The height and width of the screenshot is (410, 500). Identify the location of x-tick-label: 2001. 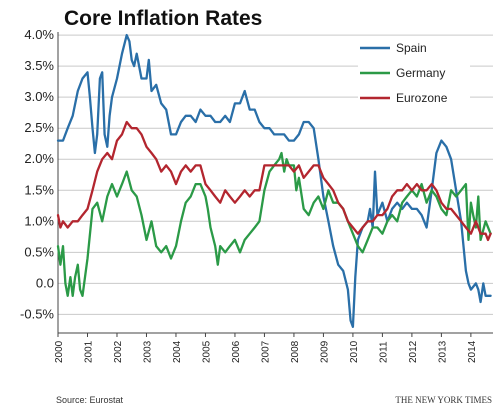
(88, 351).